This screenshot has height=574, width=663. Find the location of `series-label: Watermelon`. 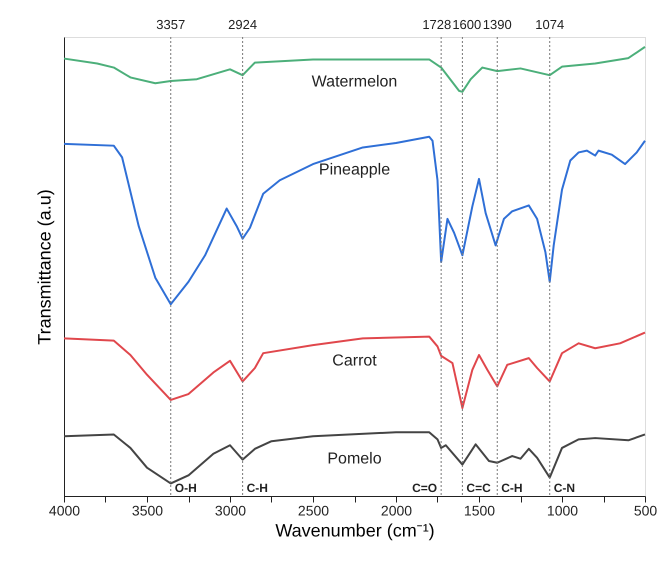

series-label: Watermelon is located at coordinates (355, 81).